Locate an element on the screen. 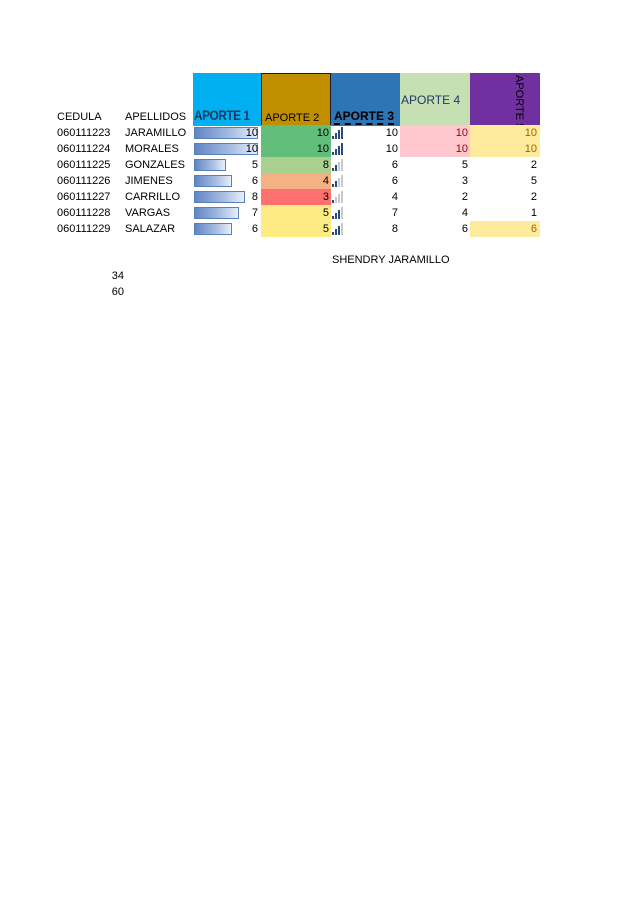  header-aporte3-block is located at coordinates (365, 99).